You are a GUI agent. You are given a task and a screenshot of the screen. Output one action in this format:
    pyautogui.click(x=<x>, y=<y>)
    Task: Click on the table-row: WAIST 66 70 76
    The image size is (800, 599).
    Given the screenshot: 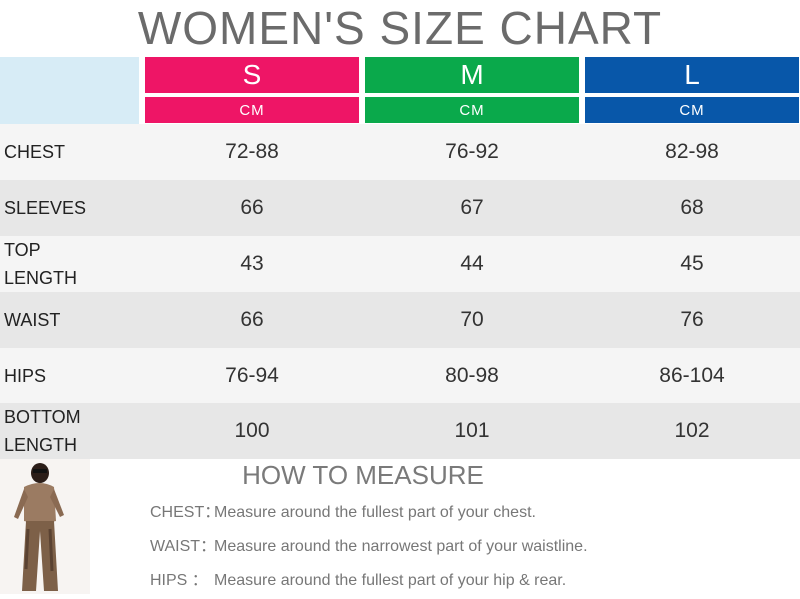 What is the action you would take?
    pyautogui.click(x=400, y=320)
    